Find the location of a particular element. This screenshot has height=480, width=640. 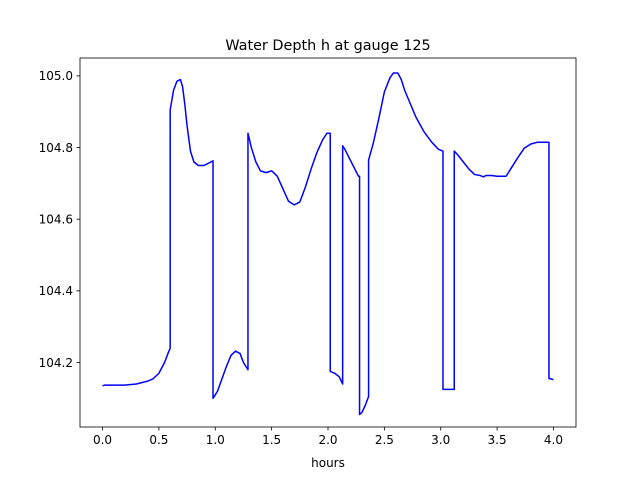

y-tick-label: 105.0 is located at coordinates (56, 76).